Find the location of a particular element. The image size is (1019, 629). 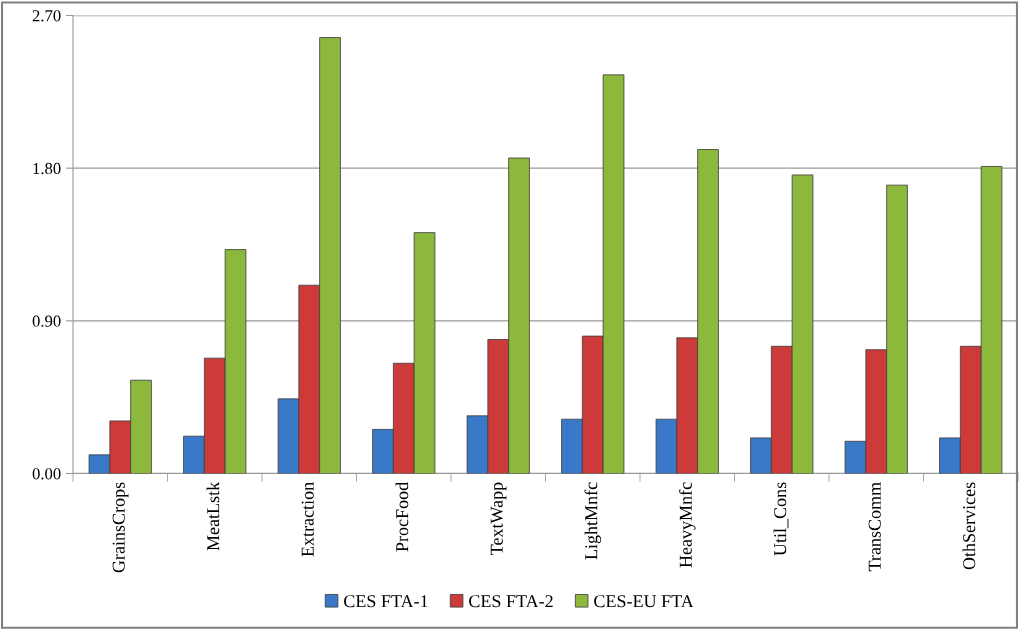

y-tick-label: 0.90 is located at coordinates (46, 321).